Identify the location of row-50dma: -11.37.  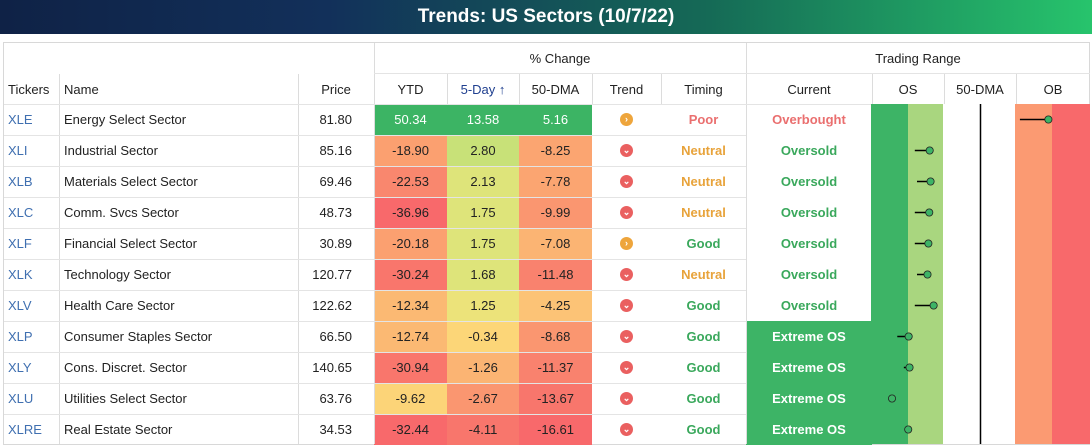
(555, 367).